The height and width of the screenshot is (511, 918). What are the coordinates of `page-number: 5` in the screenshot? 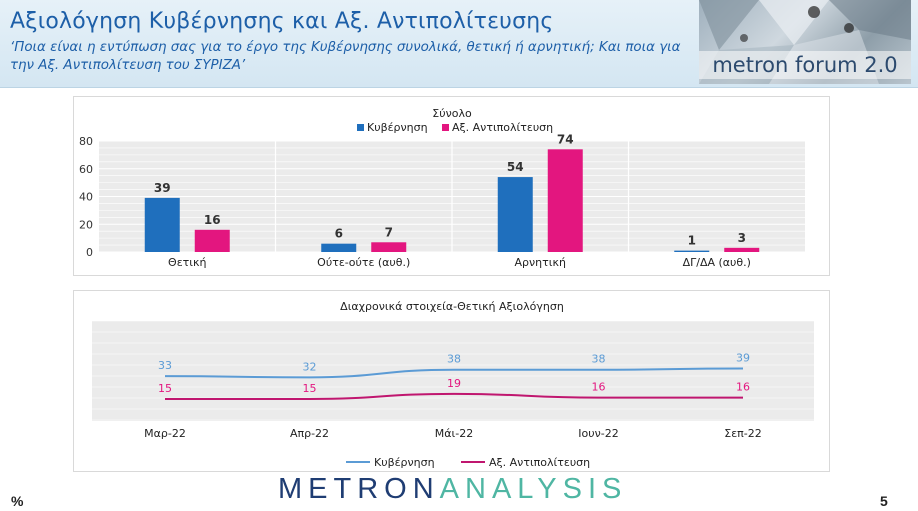 It's located at (884, 501).